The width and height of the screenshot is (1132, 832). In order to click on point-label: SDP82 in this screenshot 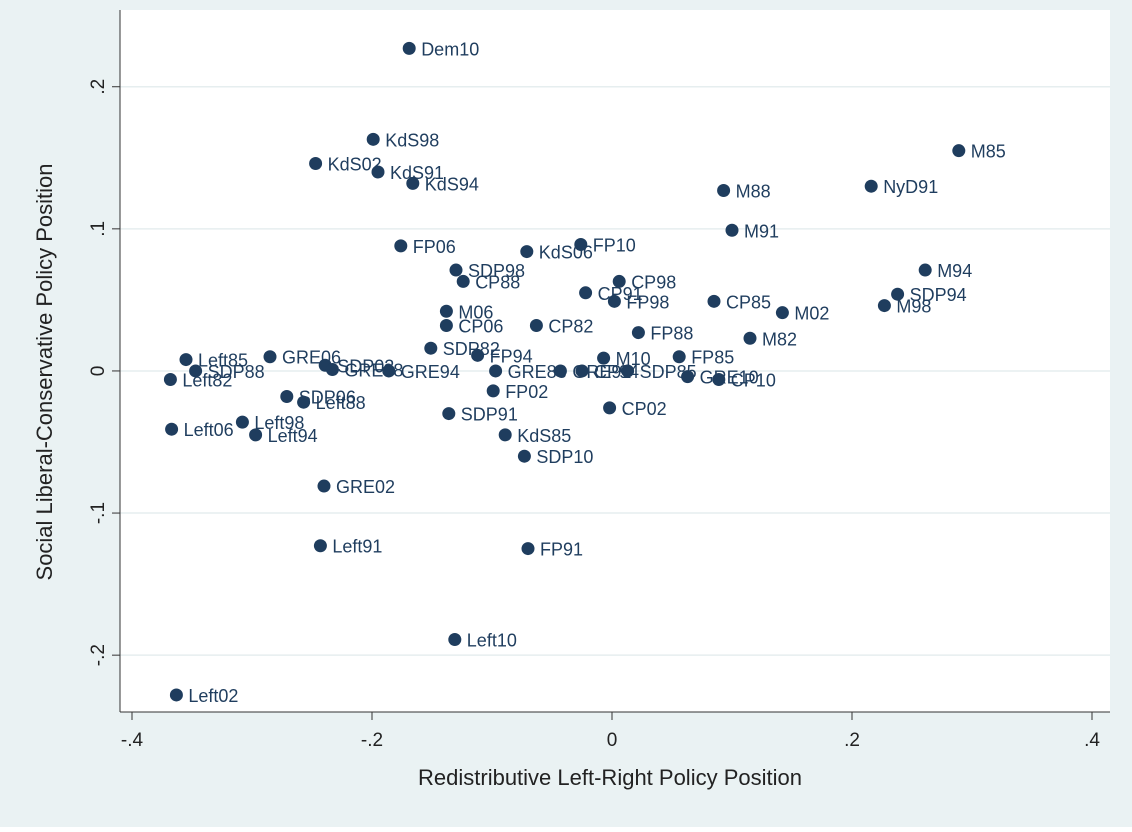, I will do `click(471, 349)`.